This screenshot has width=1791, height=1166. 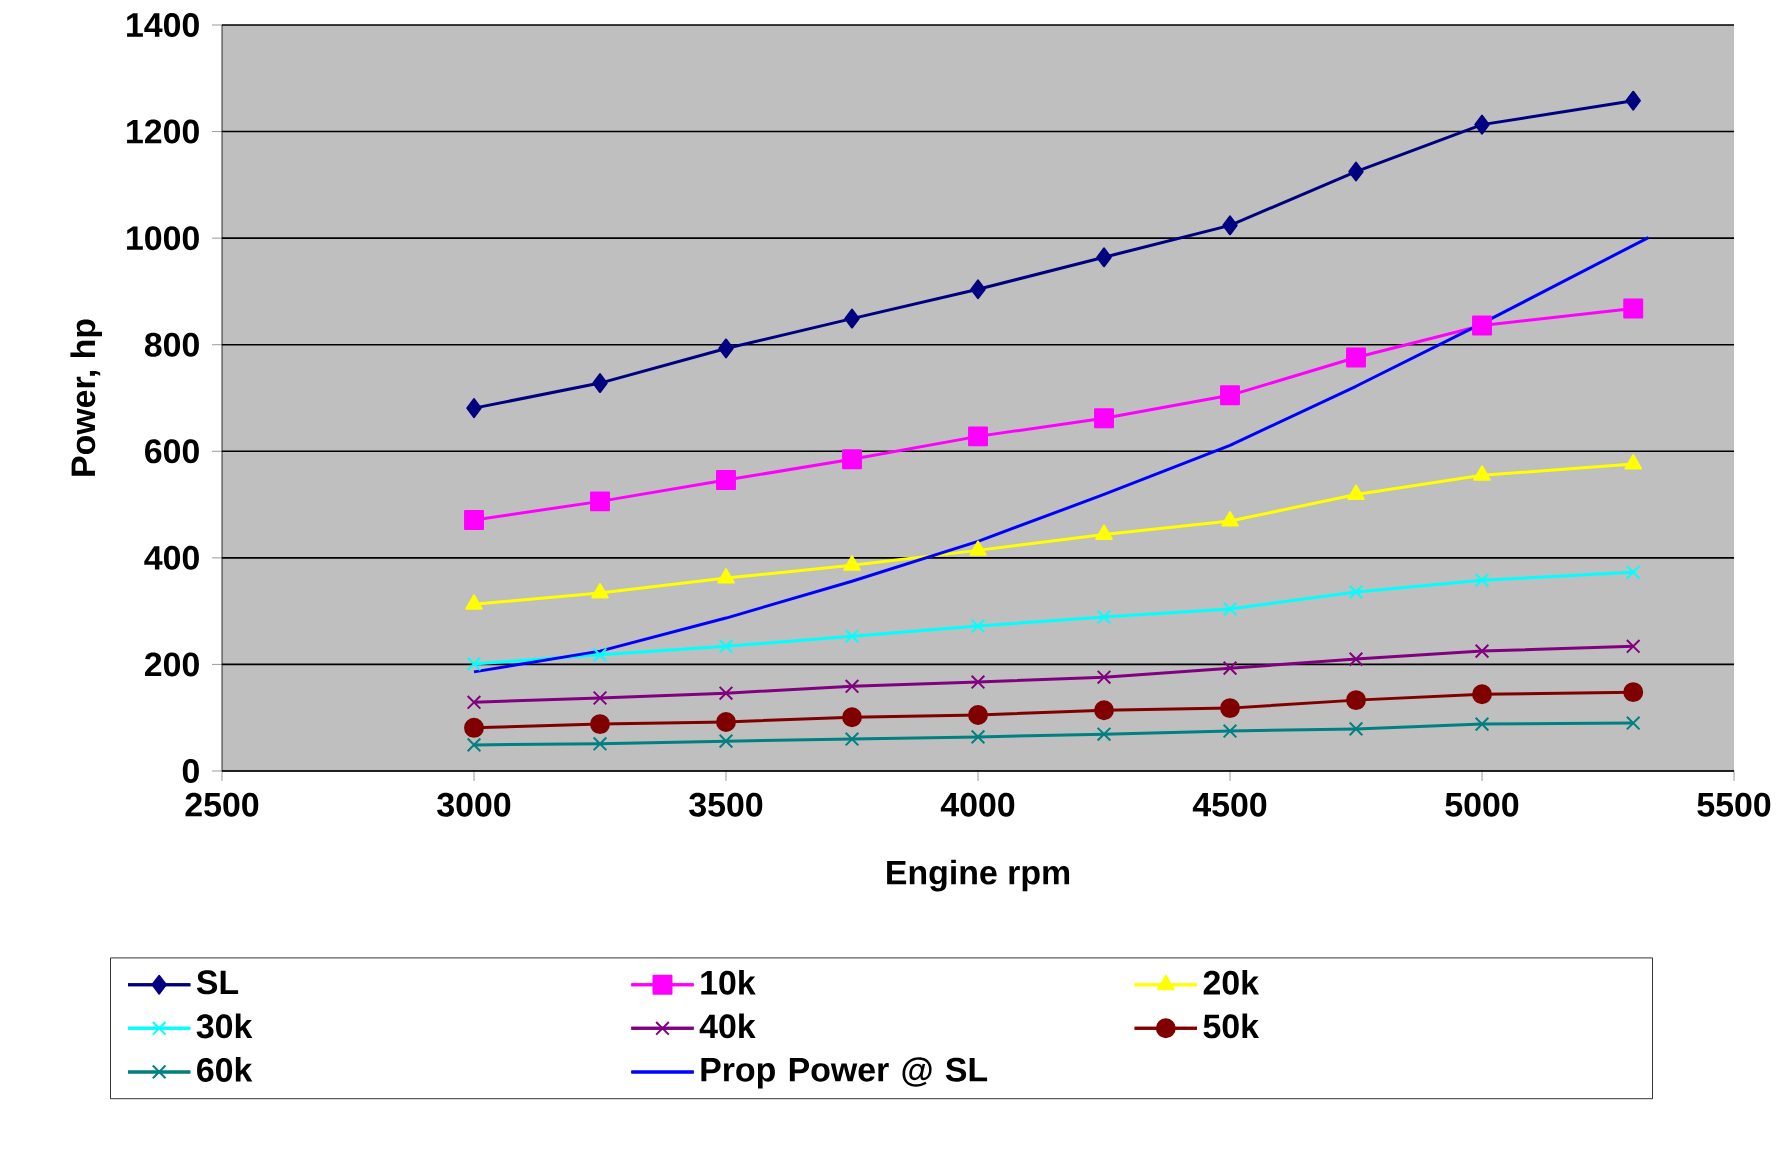 I want to click on y-tick-label: 400, so click(x=171, y=557).